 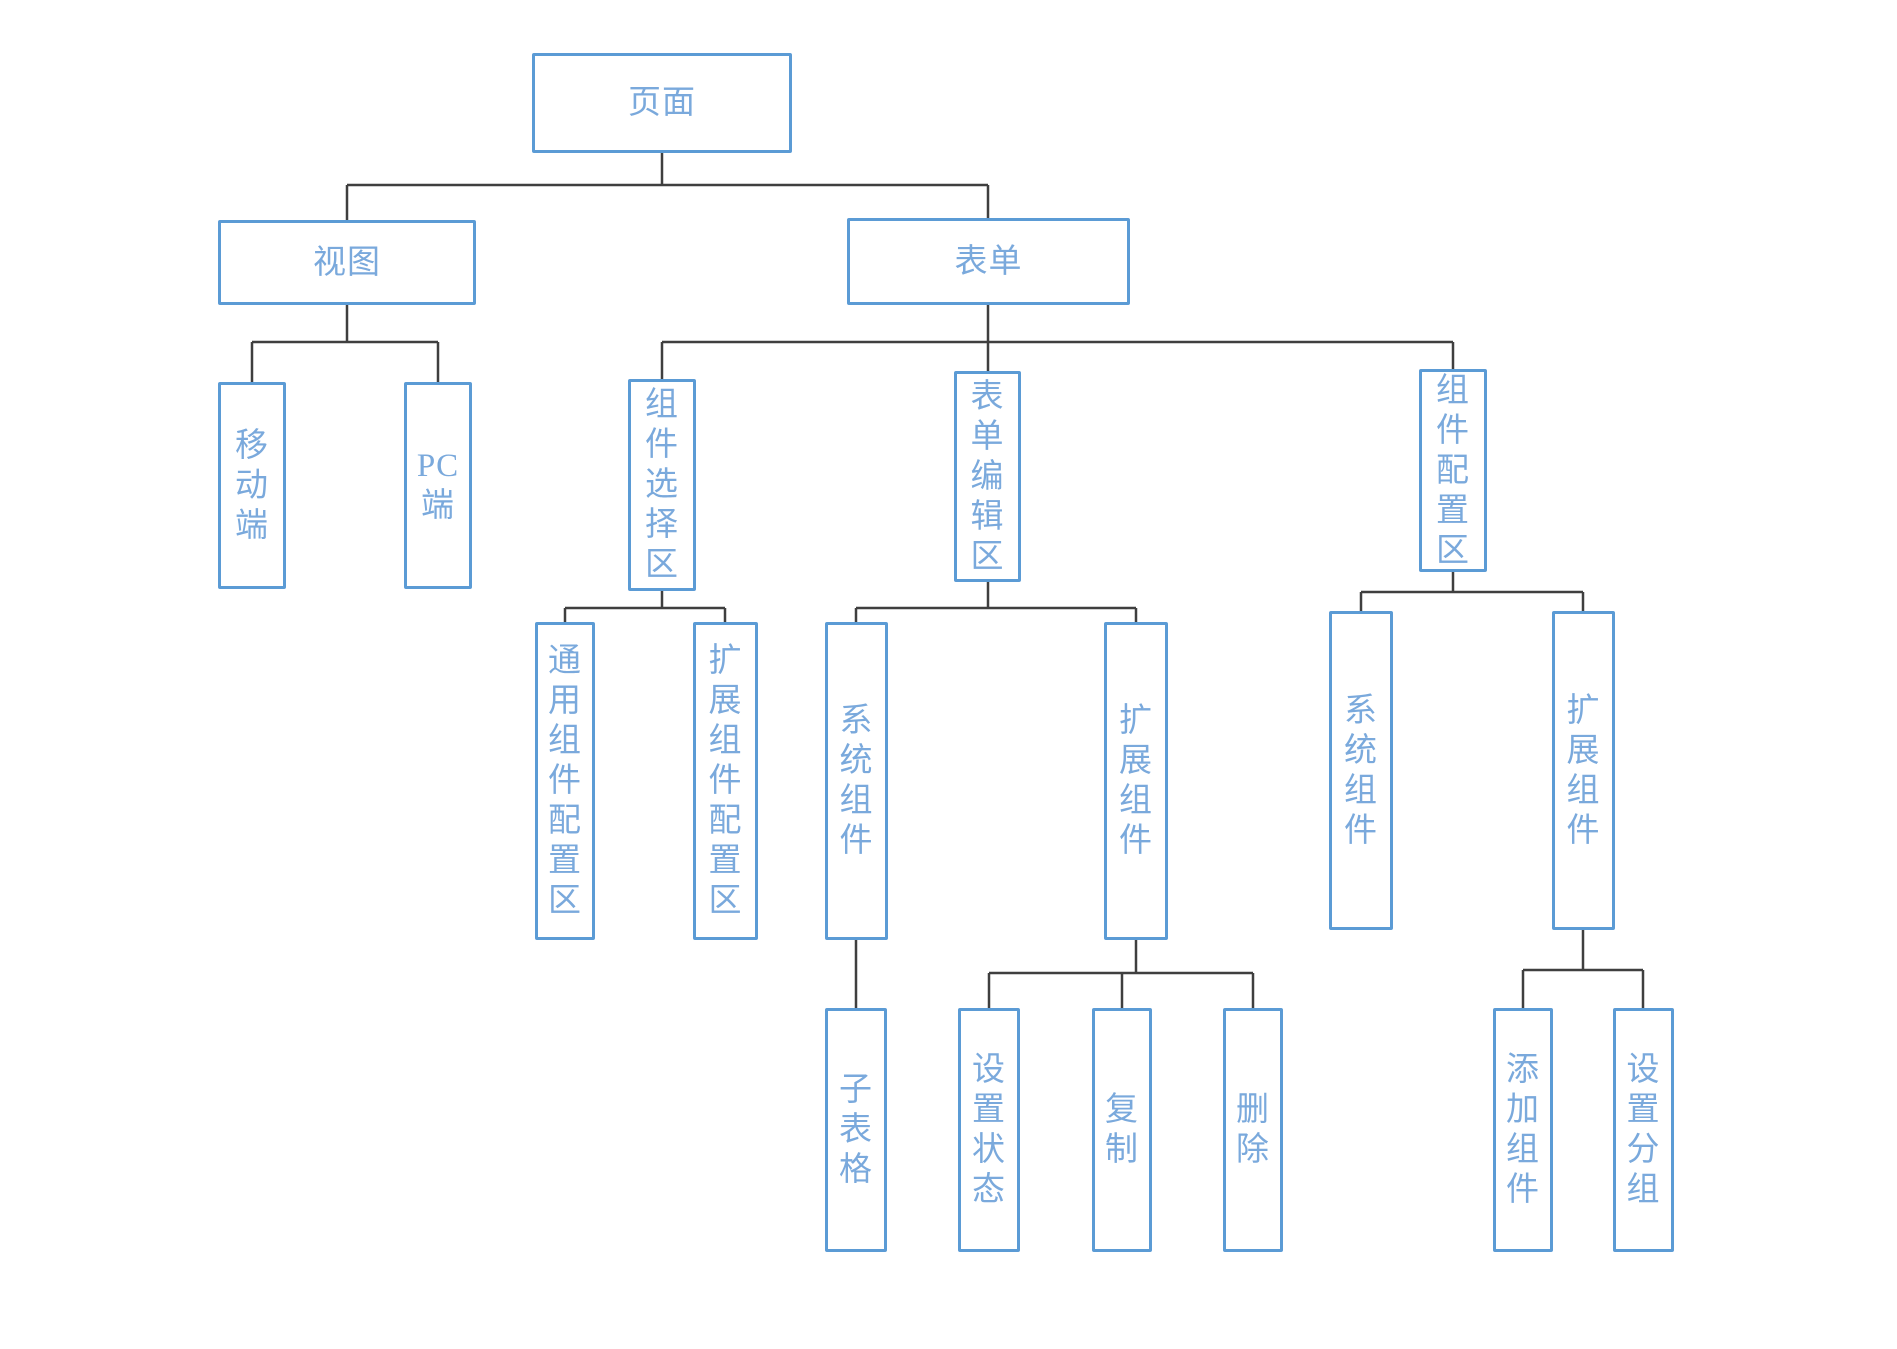 I want to click on node-label: 表单编辑区, so click(x=987, y=476).